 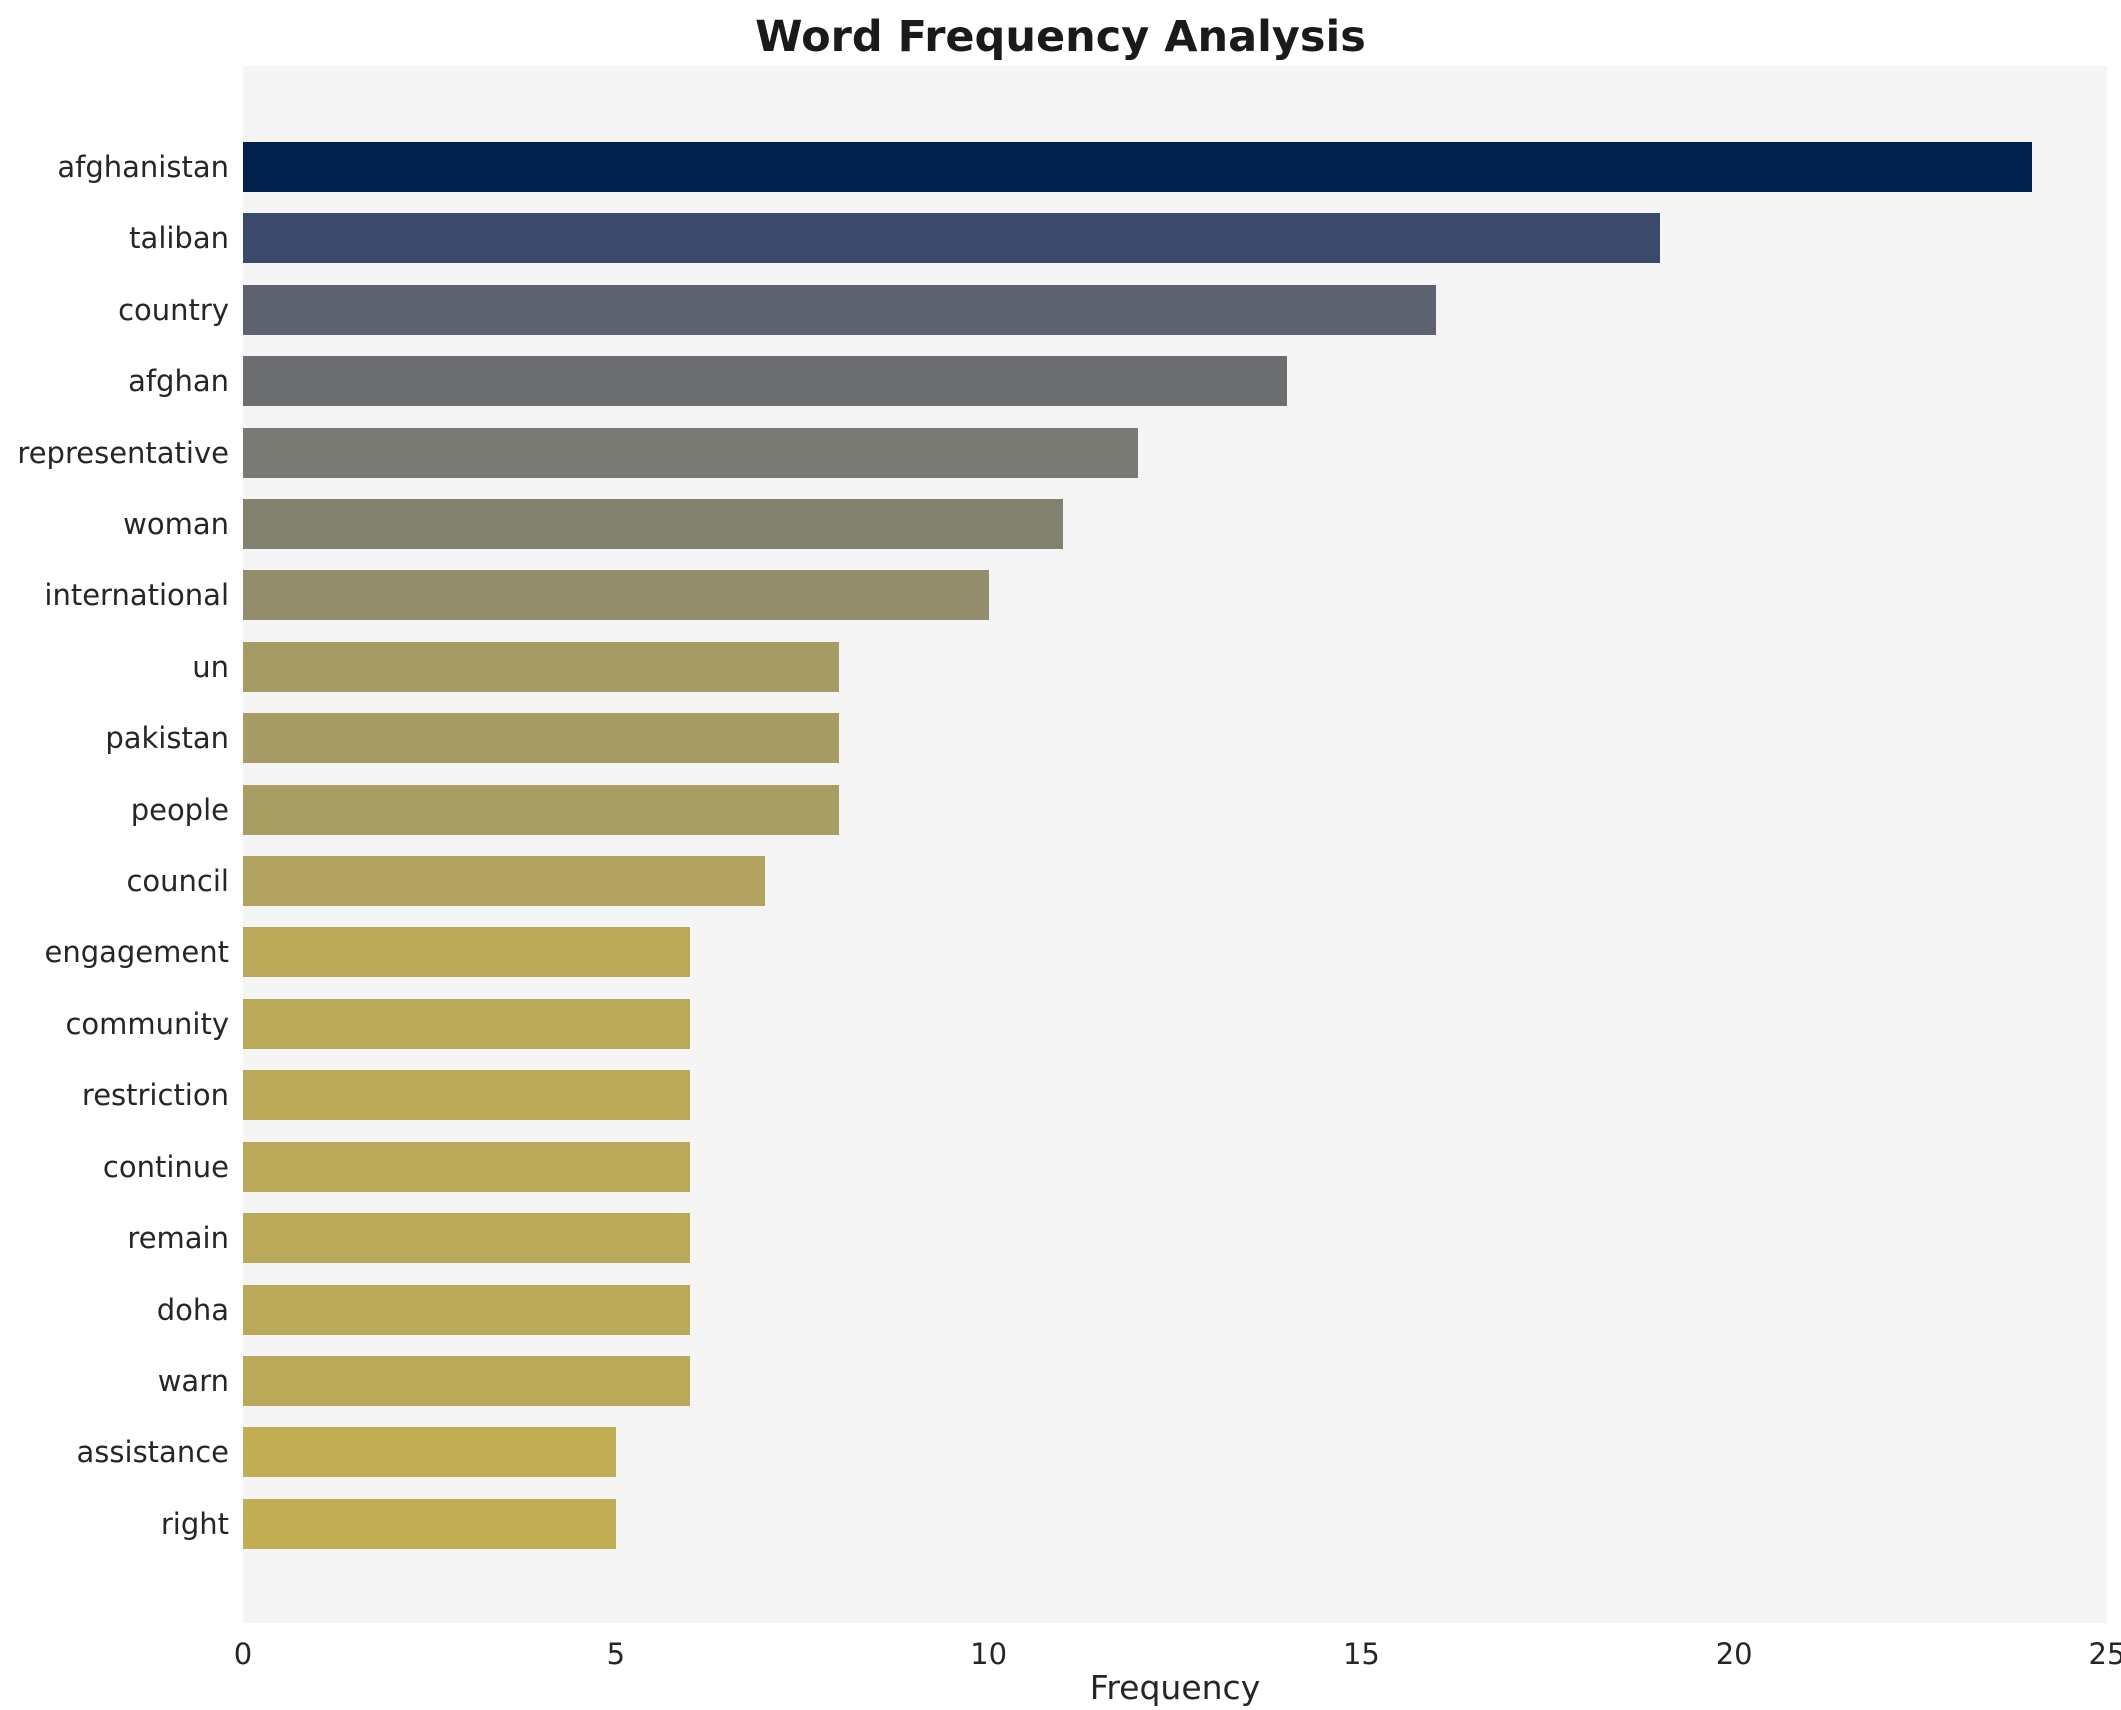 What do you see at coordinates (194, 1523) in the screenshot?
I see `category-label: right` at bounding box center [194, 1523].